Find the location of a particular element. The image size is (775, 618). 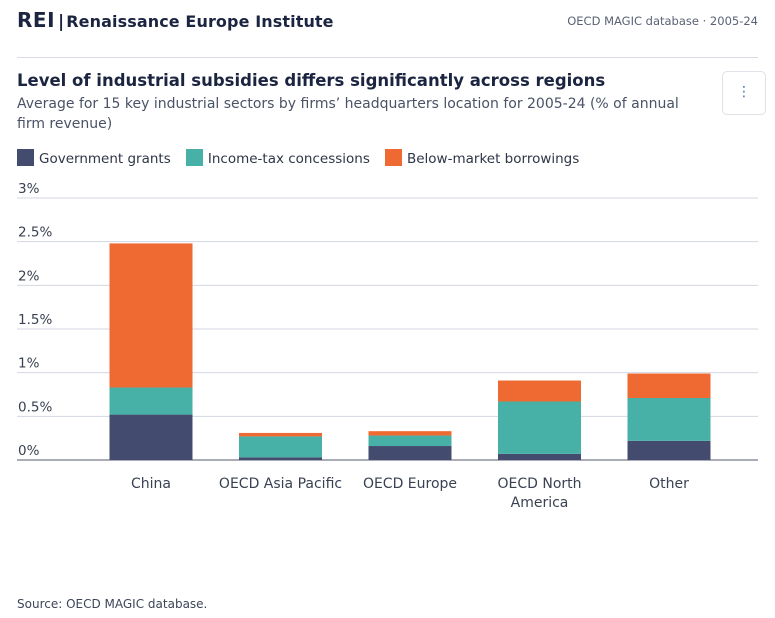

x-tick-label: China is located at coordinates (151, 484).